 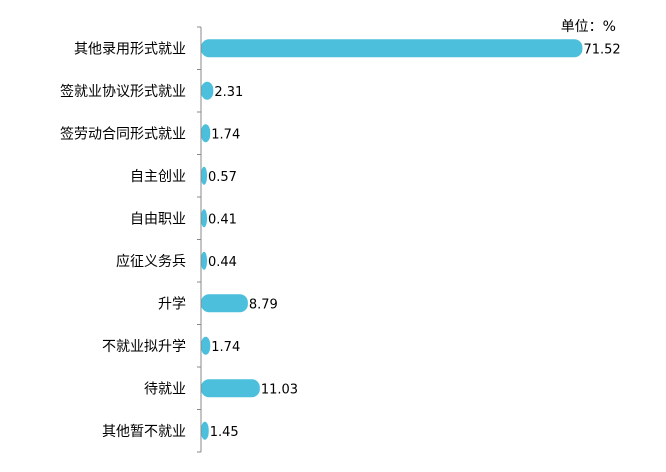 I want to click on value-label: 1.45, so click(x=224, y=432).